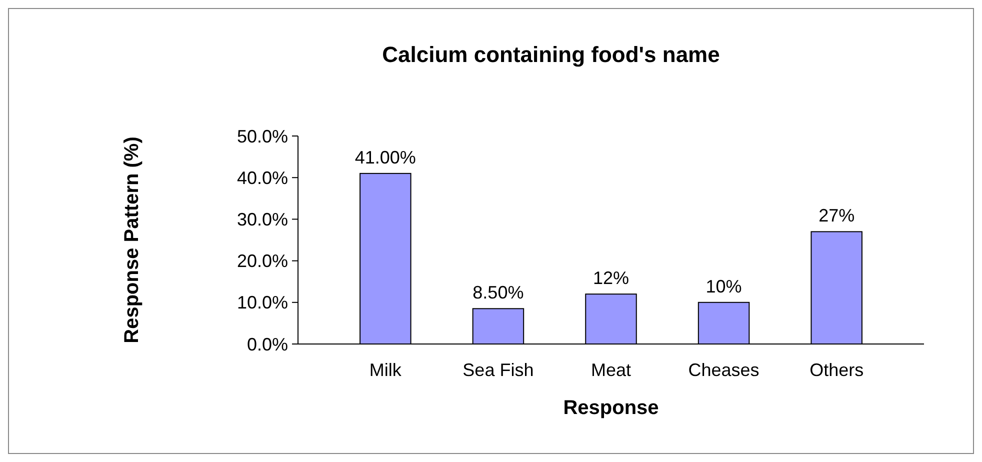 The height and width of the screenshot is (462, 982). What do you see at coordinates (385, 370) in the screenshot?
I see `x-tick-label: Milk` at bounding box center [385, 370].